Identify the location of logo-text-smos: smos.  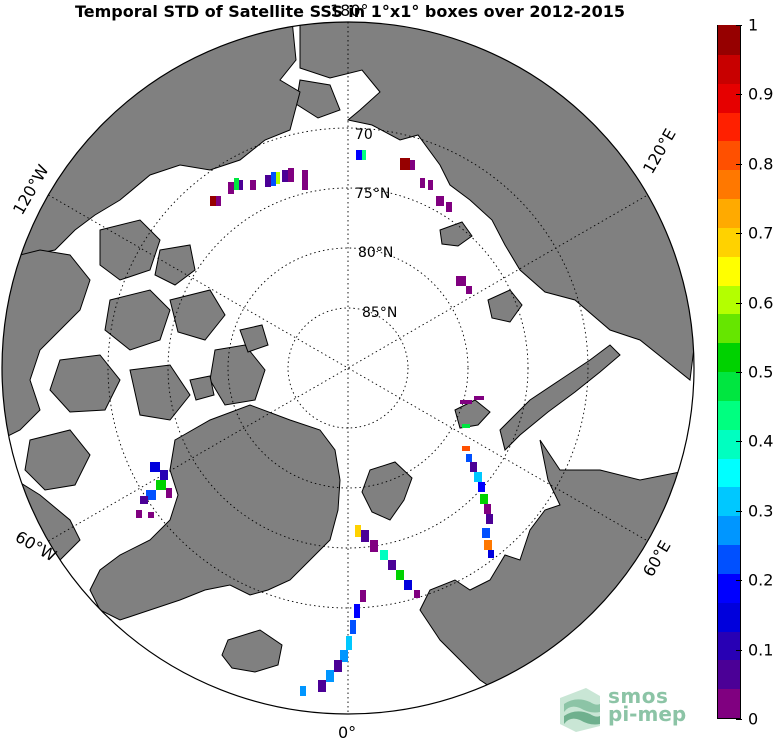
(638, 696).